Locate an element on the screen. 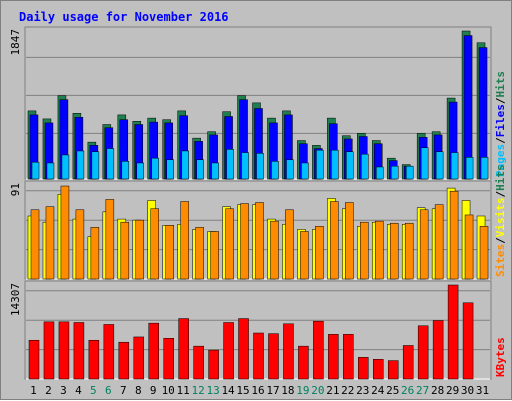  x-tick-label-day-1: 1 is located at coordinates (33, 390).